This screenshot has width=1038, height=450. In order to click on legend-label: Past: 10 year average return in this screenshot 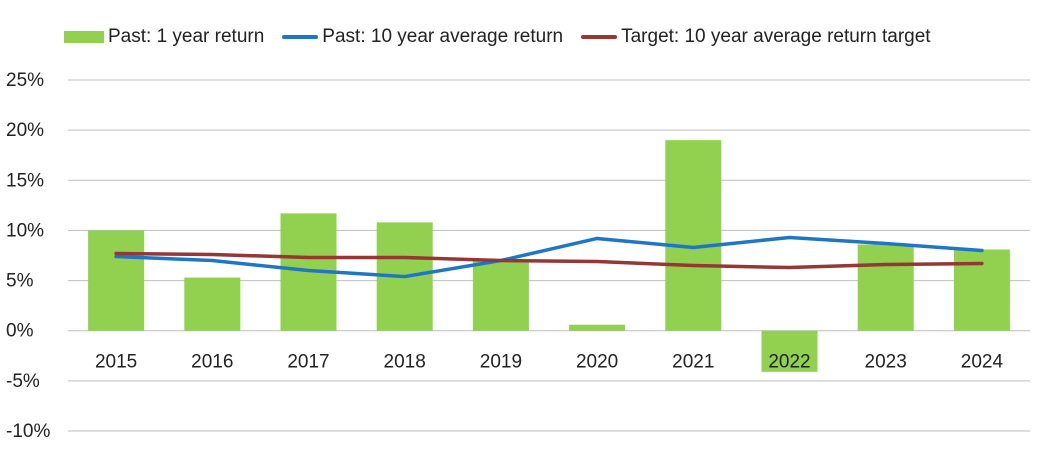, I will do `click(443, 36)`.